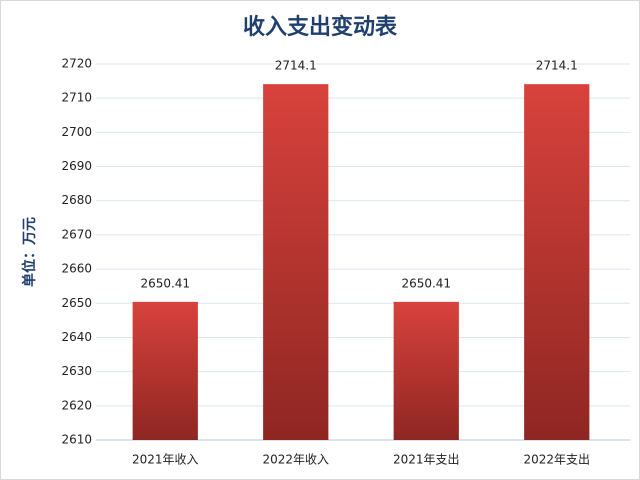  What do you see at coordinates (556, 460) in the screenshot?
I see `x-tick-label: 2022年支出` at bounding box center [556, 460].